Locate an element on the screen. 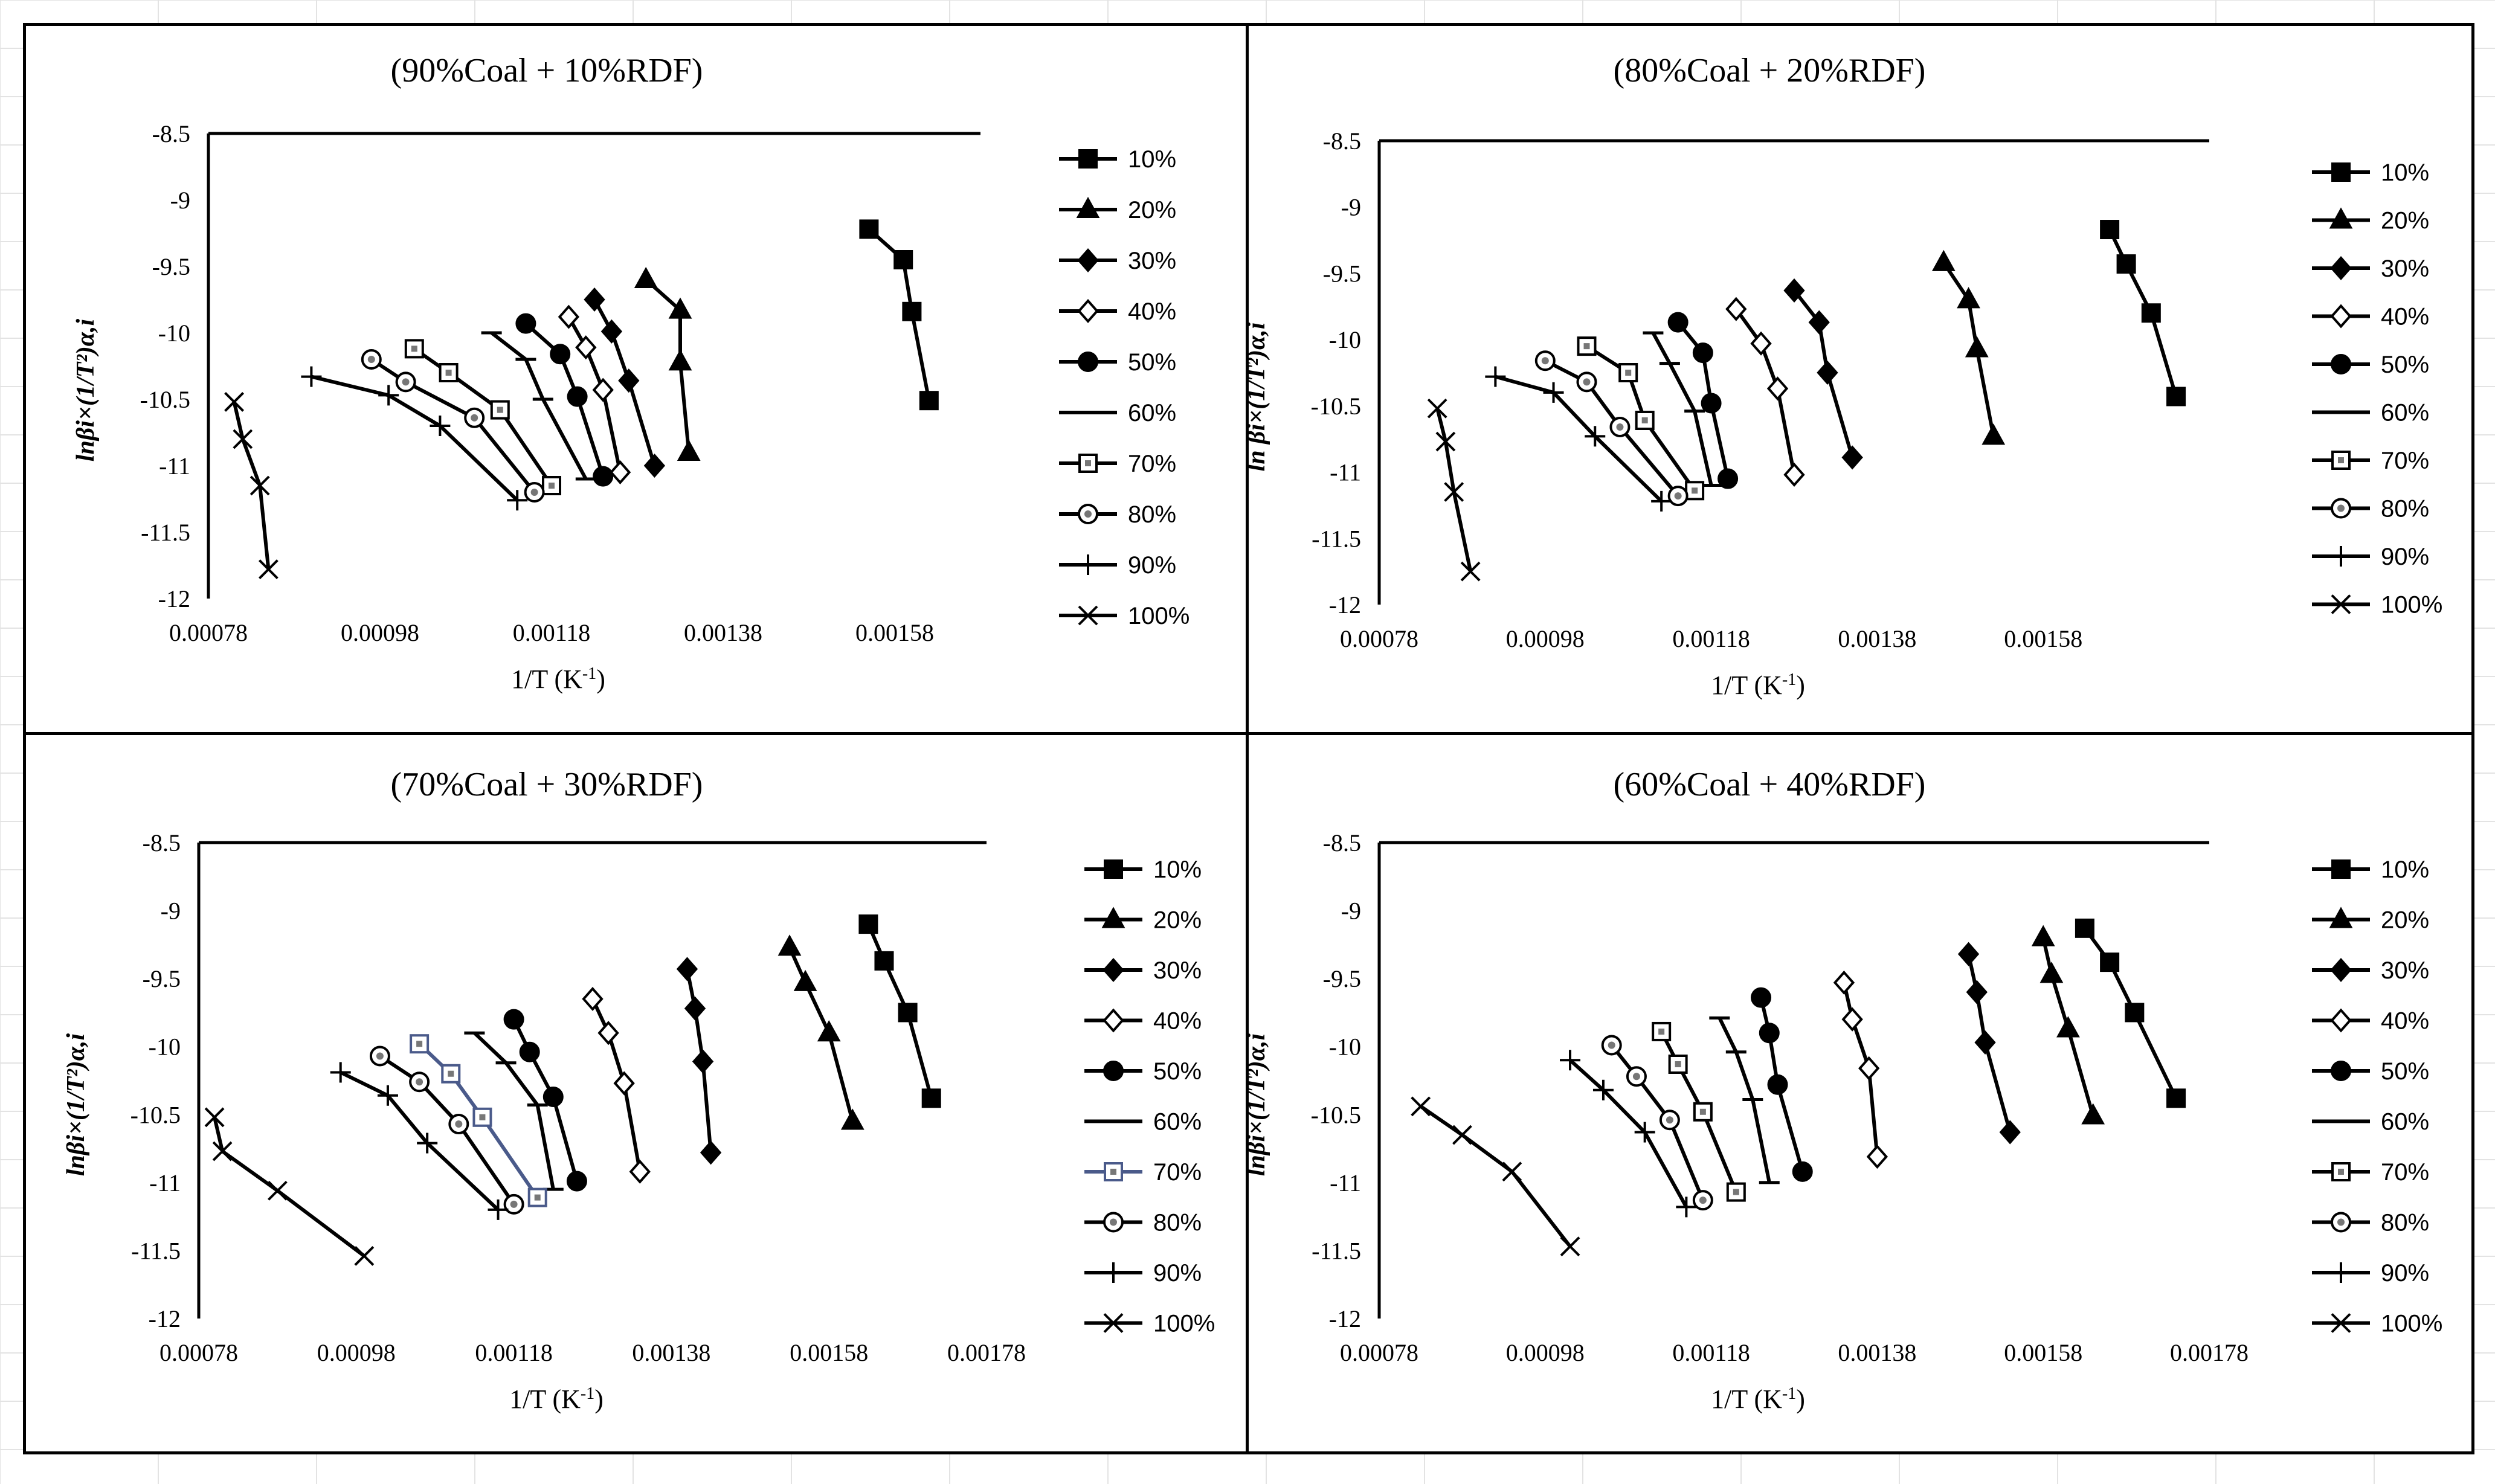 Image resolution: width=2495 pixels, height=1484 pixels. legend-label: 60% is located at coordinates (1152, 413).